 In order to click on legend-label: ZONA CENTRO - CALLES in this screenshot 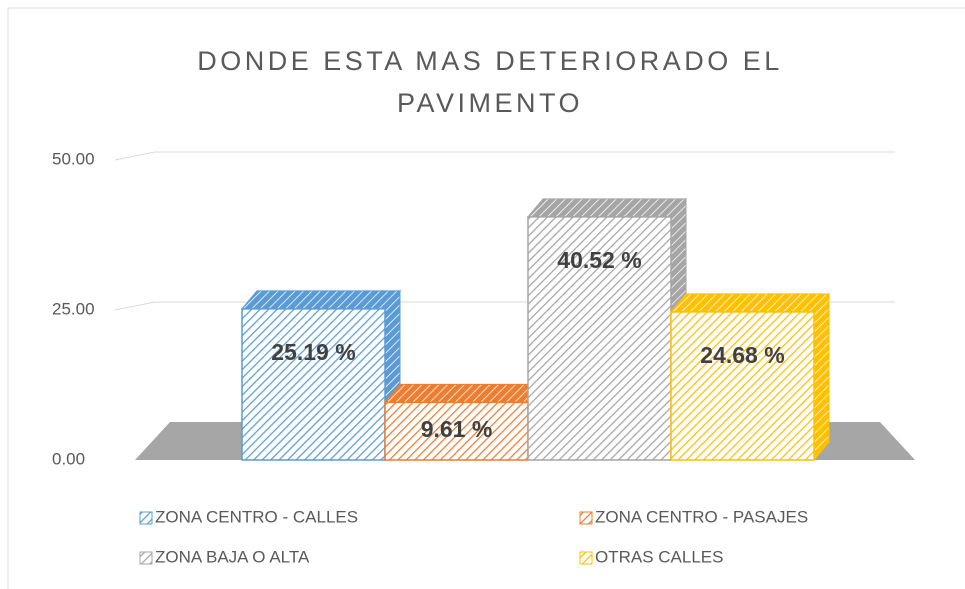, I will do `click(256, 516)`.